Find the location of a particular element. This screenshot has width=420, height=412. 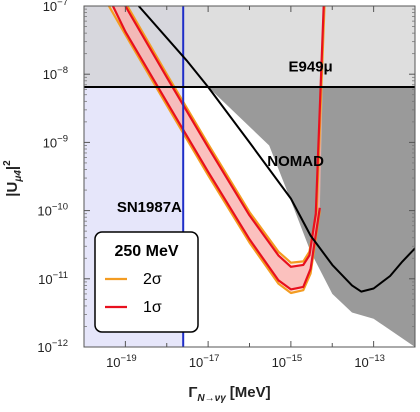

y-tick-label: 10⁻⁸ is located at coordinates (55, 73).